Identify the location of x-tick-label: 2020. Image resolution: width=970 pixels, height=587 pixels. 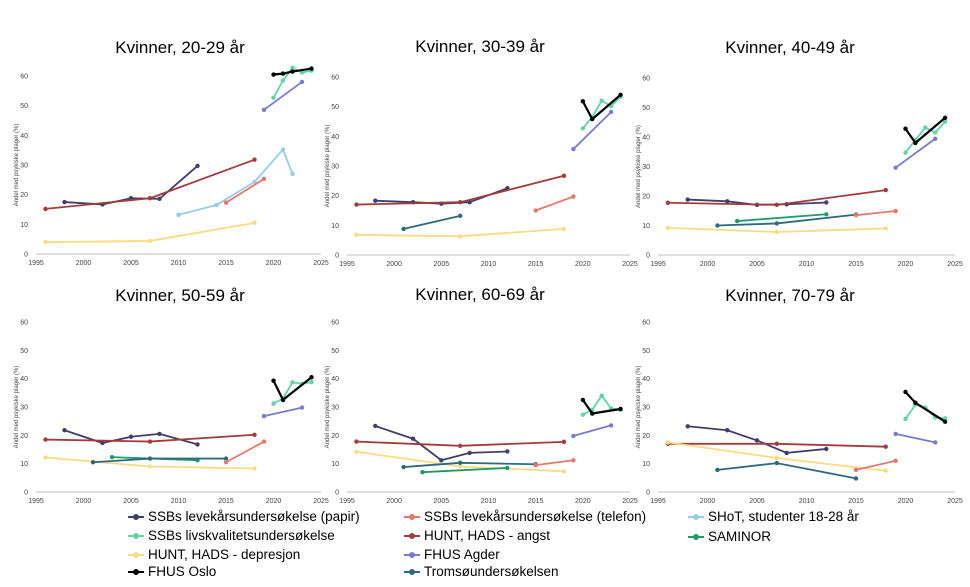
(906, 264).